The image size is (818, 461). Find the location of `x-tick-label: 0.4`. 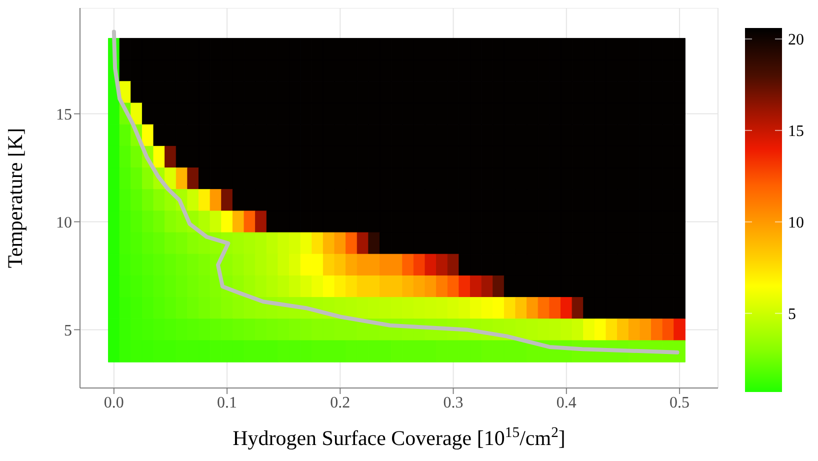

x-tick-label: 0.4 is located at coordinates (566, 403).